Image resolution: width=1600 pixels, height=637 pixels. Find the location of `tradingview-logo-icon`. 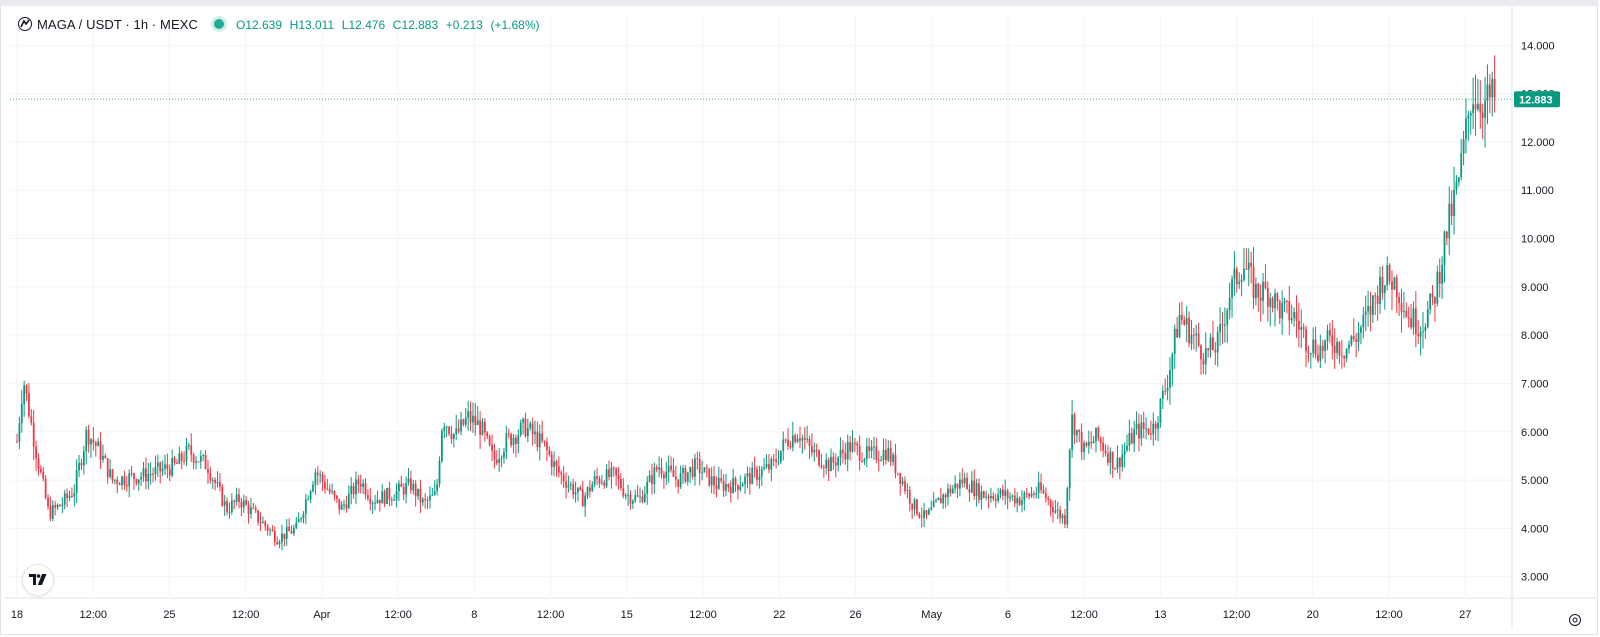

tradingview-logo-icon is located at coordinates (38, 580).